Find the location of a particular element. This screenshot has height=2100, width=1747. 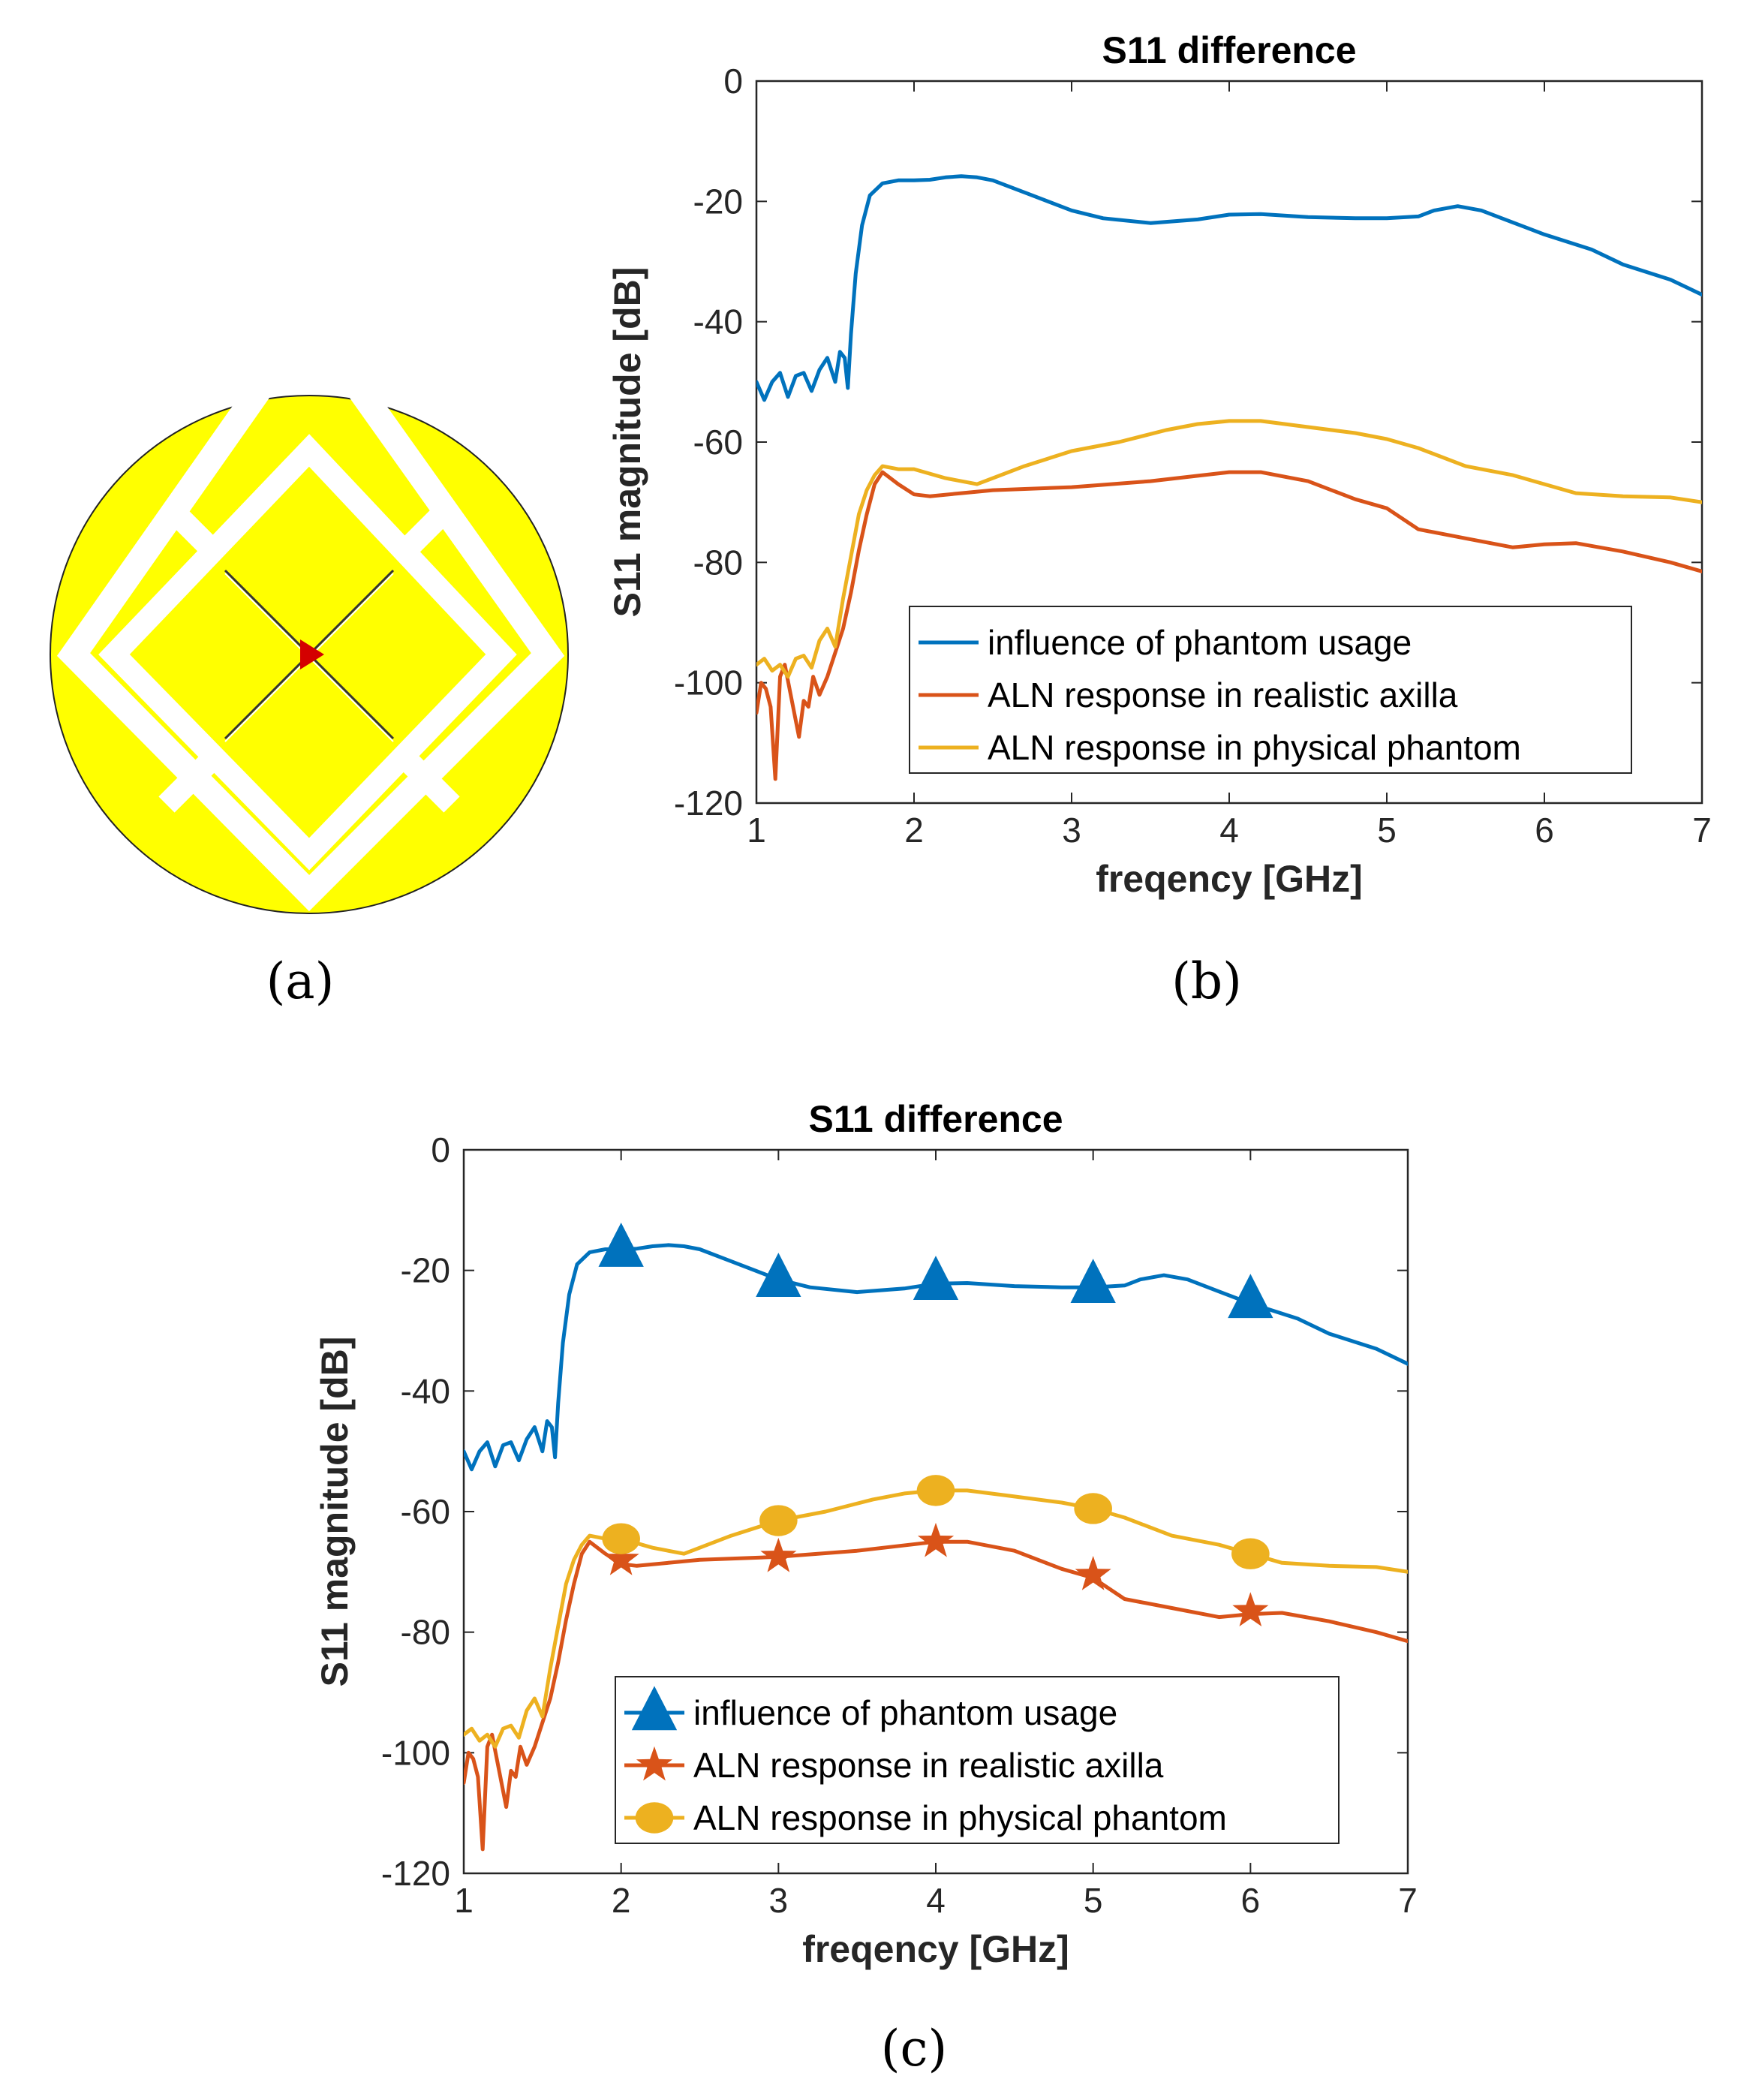

antenna-drawing: (a) is located at coordinates (309, 653).